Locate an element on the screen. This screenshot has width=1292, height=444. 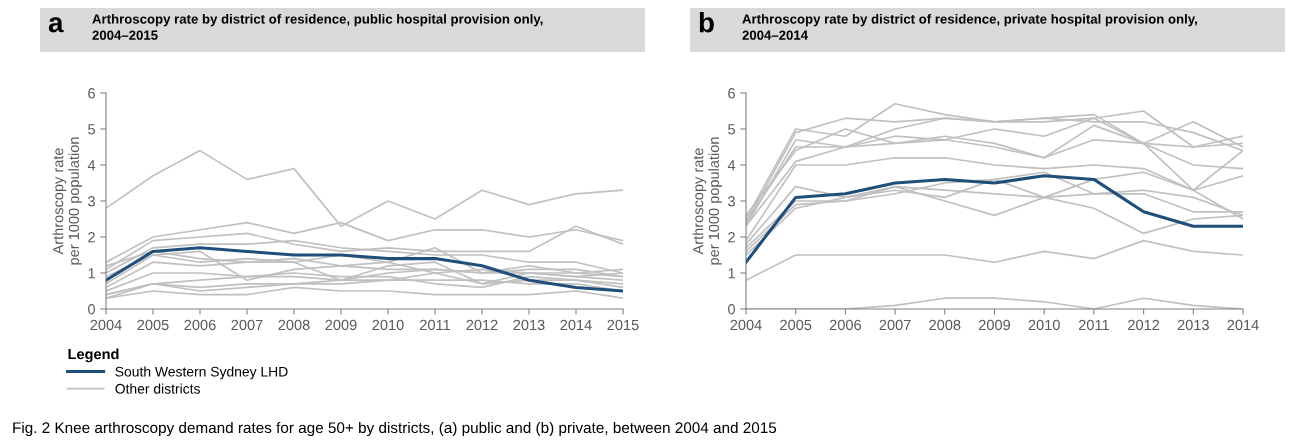
x-tick-label: 2015 is located at coordinates (623, 325).